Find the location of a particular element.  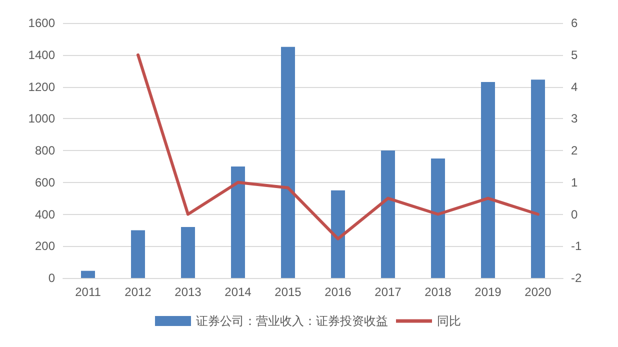

y-tick-label: 400 is located at coordinates (45, 214).